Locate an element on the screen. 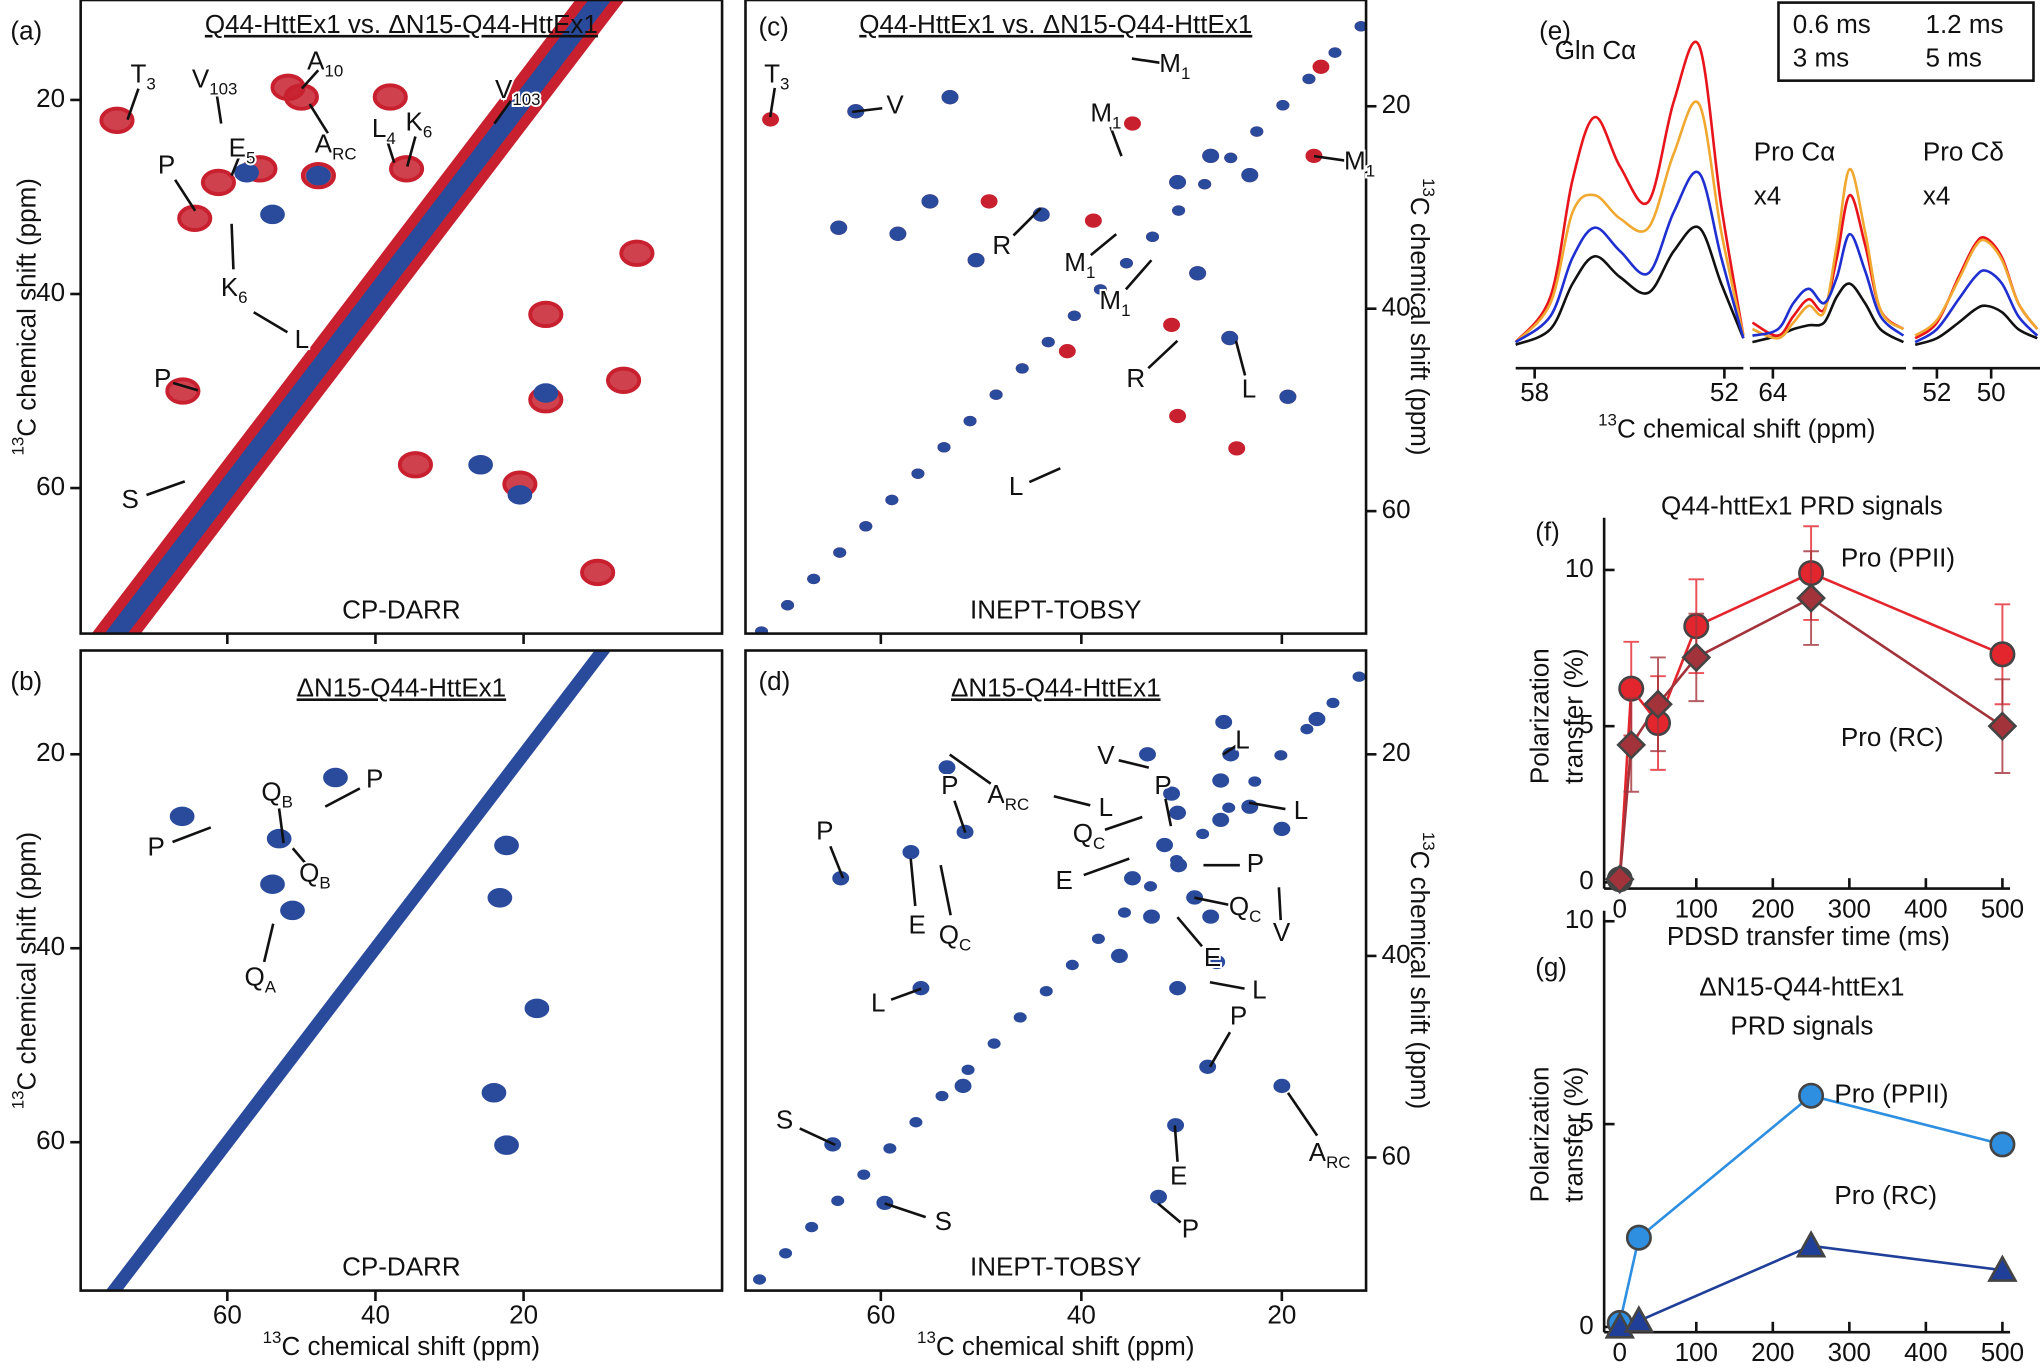 This screenshot has width=2040, height=1368. label-text: Q is located at coordinates (1239, 906).